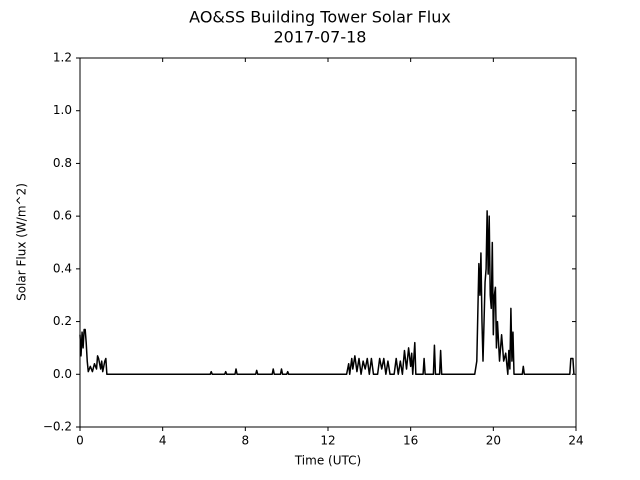  What do you see at coordinates (62, 216) in the screenshot?
I see `y-tick-label: 0.6` at bounding box center [62, 216].